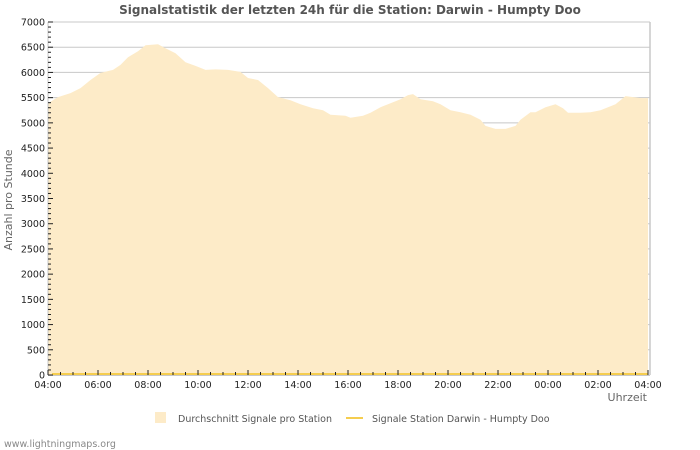 Image resolution: width=700 pixels, height=450 pixels. I want to click on x-tick-label: 00:00, so click(547, 385).